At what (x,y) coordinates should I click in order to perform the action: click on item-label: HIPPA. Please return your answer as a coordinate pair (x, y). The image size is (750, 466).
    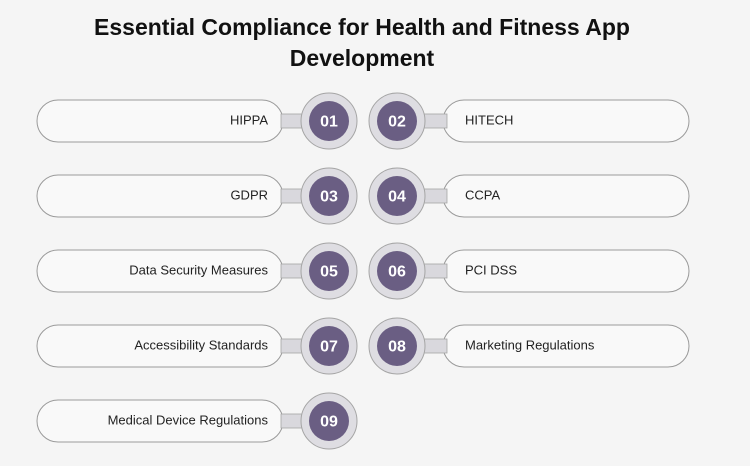
    Looking at the image, I should click on (249, 119).